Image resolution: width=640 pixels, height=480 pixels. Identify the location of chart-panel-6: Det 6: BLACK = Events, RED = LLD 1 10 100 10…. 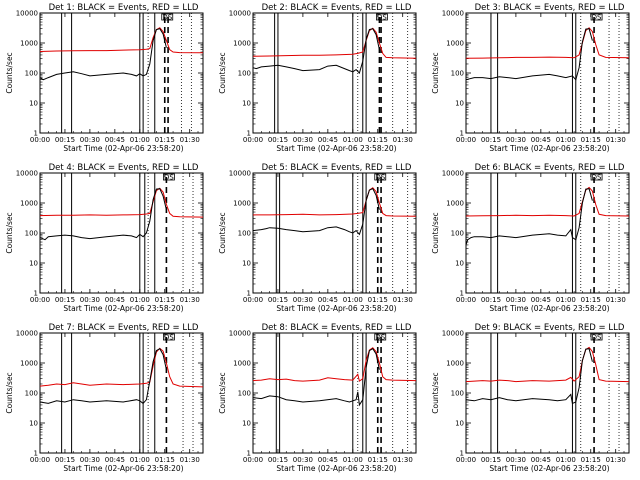
(530, 238).